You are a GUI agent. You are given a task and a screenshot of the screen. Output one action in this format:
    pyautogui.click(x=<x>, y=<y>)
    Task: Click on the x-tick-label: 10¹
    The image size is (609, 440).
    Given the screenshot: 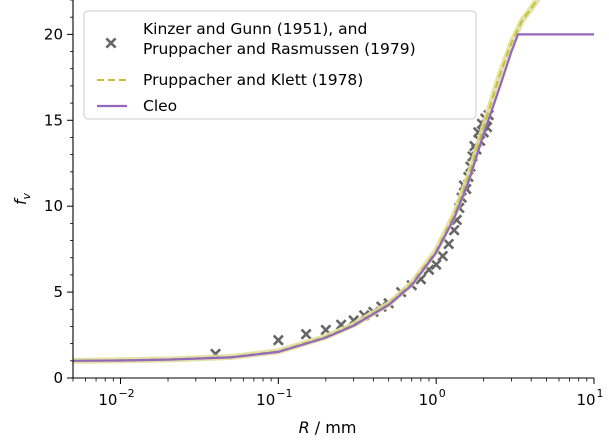 What is the action you would take?
    pyautogui.click(x=589, y=398)
    